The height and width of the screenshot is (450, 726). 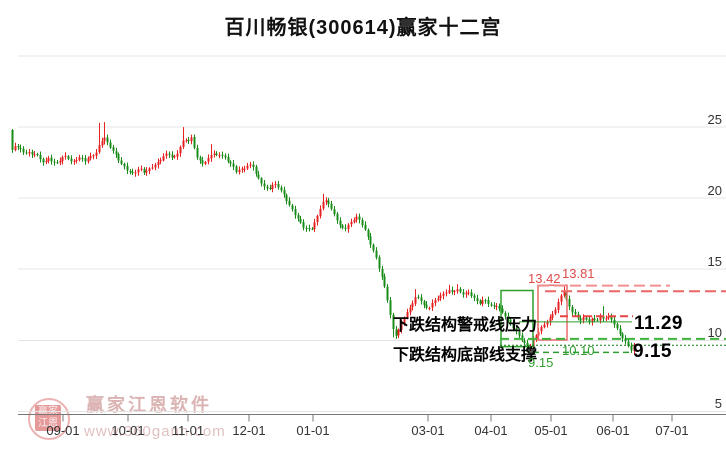 What do you see at coordinates (613, 319) in the screenshot?
I see `level-lines` at bounding box center [613, 319].